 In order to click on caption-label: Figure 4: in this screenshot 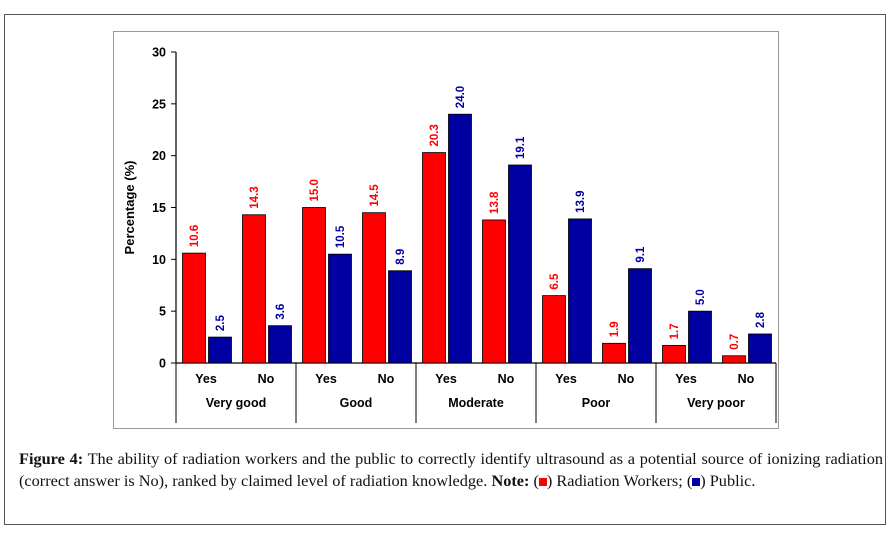, I will do `click(51, 458)`.